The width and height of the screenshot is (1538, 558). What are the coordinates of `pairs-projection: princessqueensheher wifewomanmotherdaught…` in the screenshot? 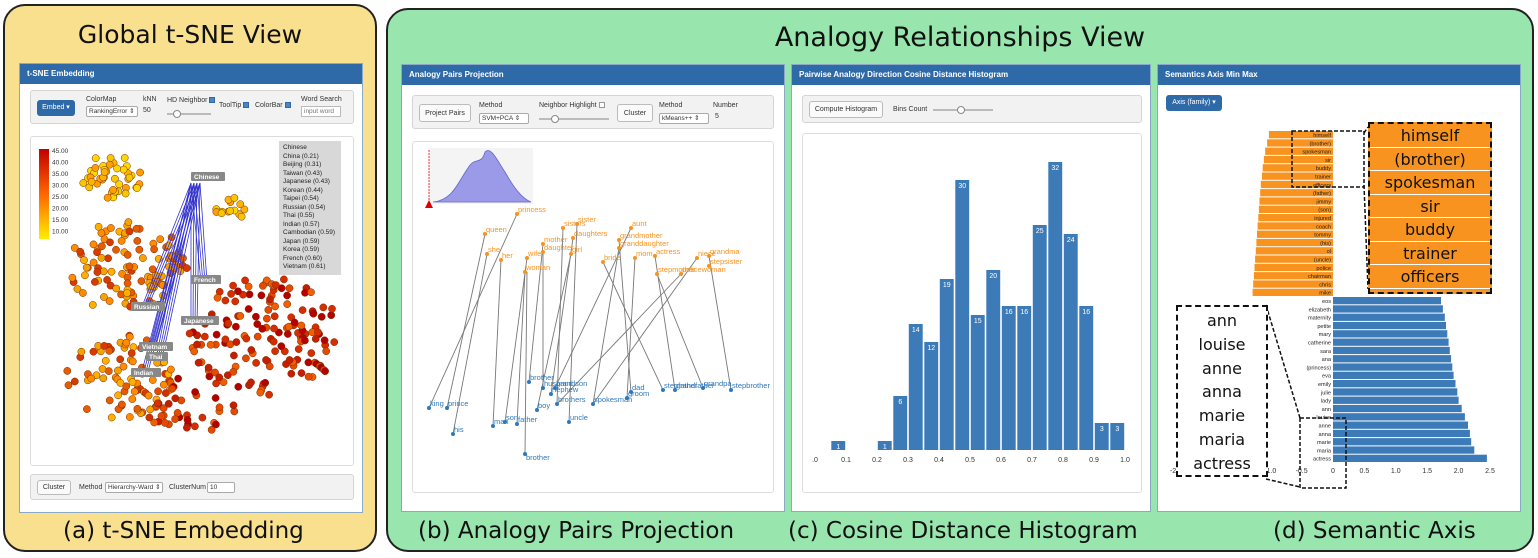 It's located at (594, 318).